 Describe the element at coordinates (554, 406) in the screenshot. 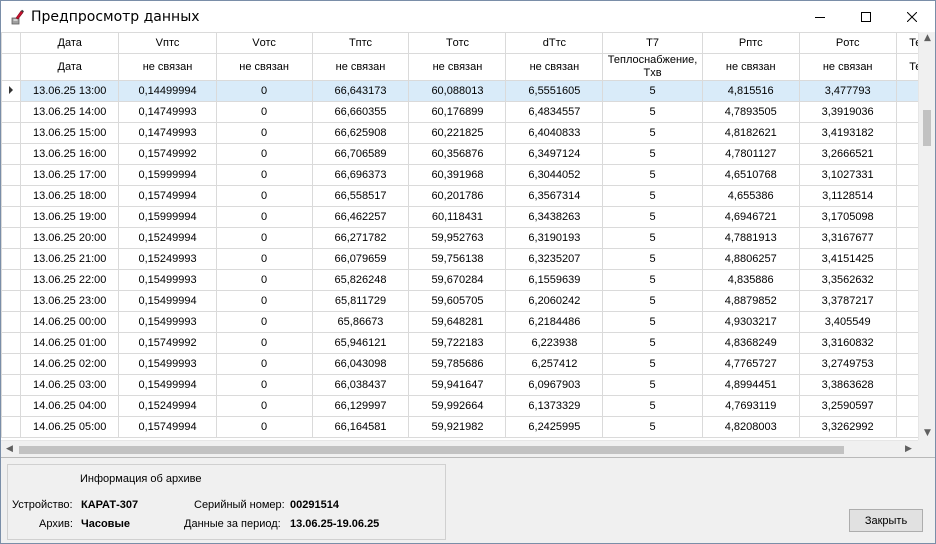

I see `table-cell: 6,1373329` at that location.